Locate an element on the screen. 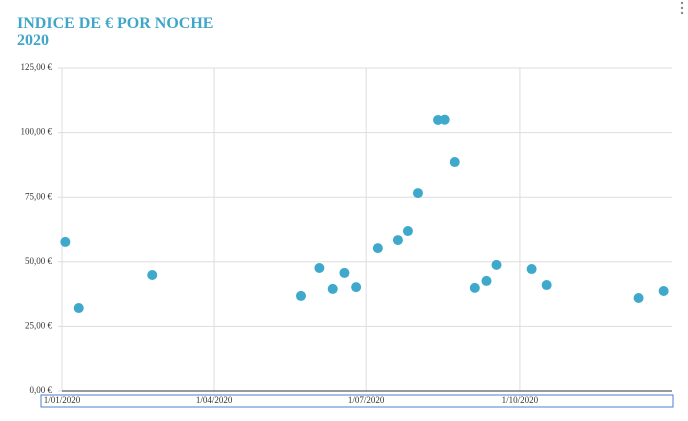  y-tick-label: 25,00 € is located at coordinates (39, 325).